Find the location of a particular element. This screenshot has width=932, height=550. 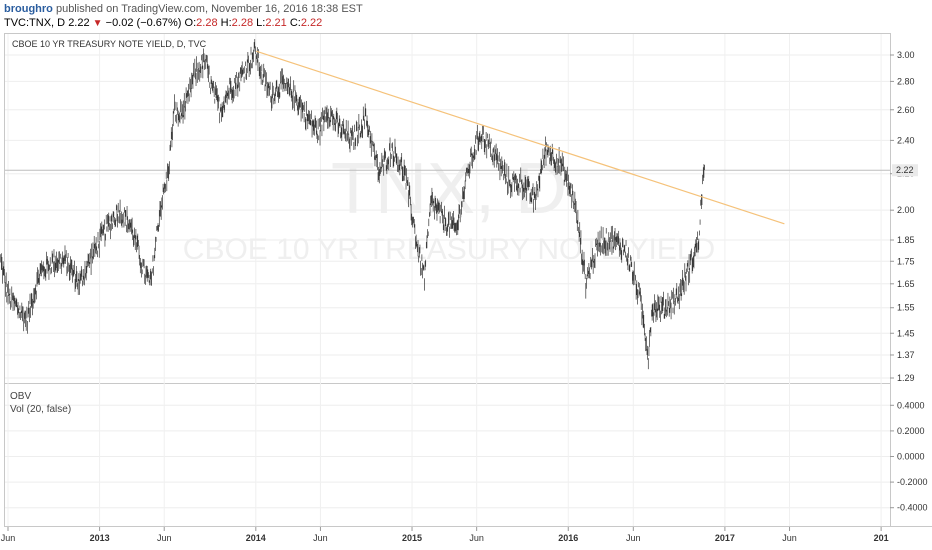

price-tick-label: 2.80 is located at coordinates (906, 81).